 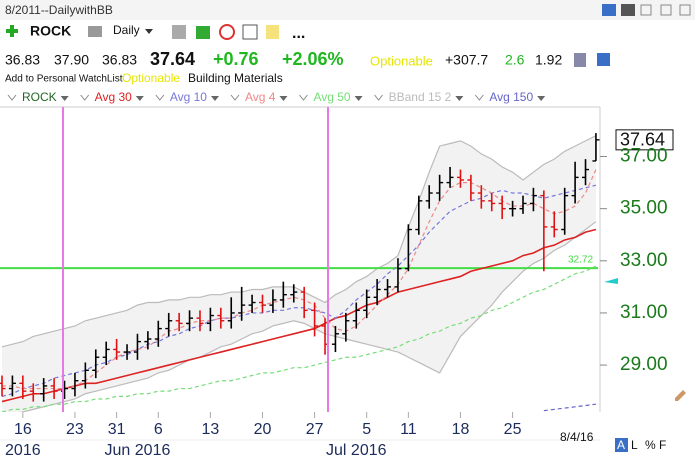 I want to click on title-bar, so click(x=347, y=10).